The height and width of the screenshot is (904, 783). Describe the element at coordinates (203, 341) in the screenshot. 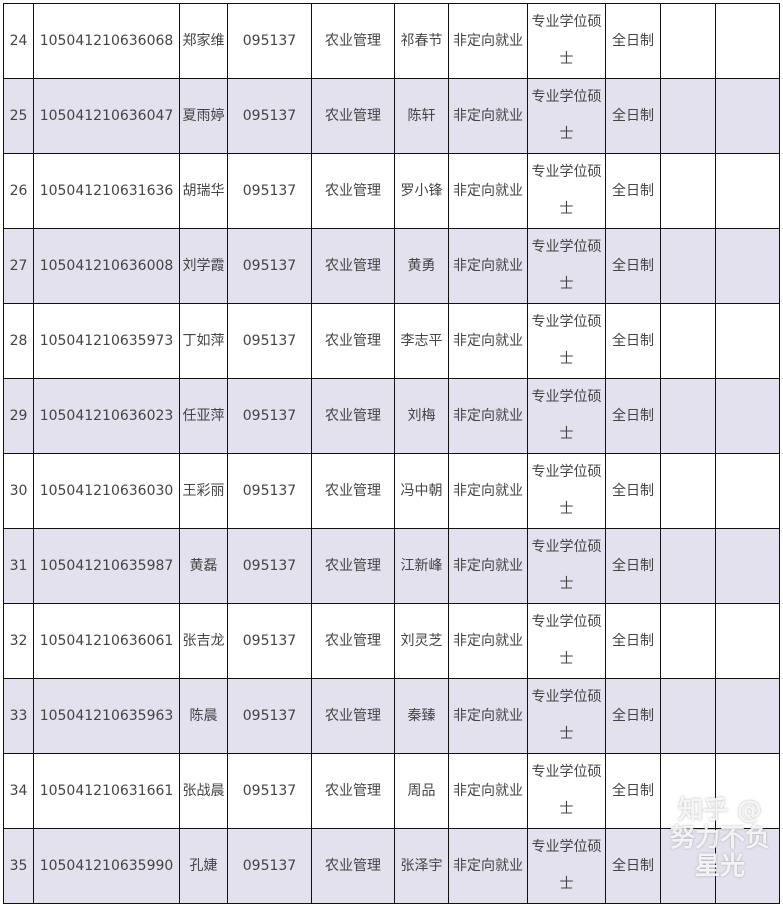

I see `cell-name: 丁如萍` at that location.